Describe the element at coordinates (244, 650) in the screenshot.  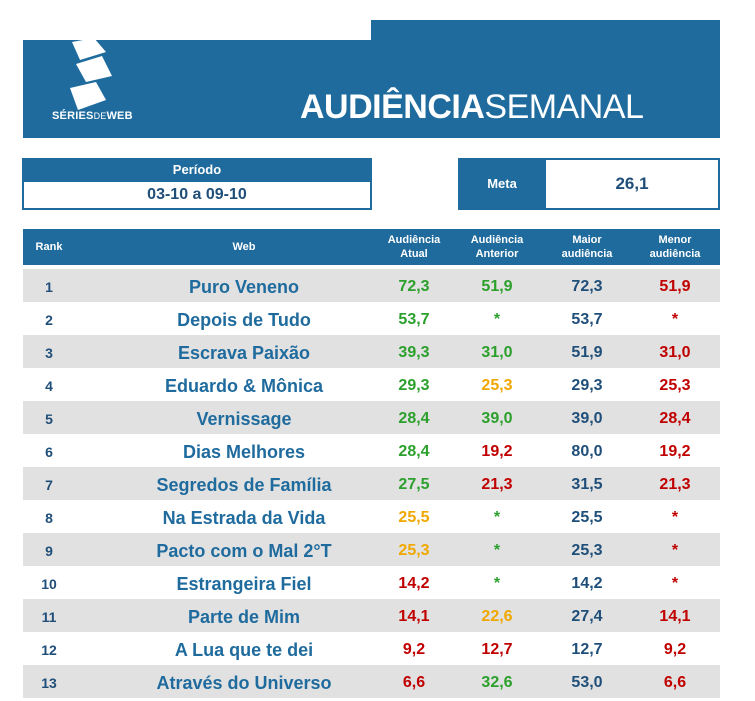
I see `web-title-cell: A Lua que te dei` at that location.